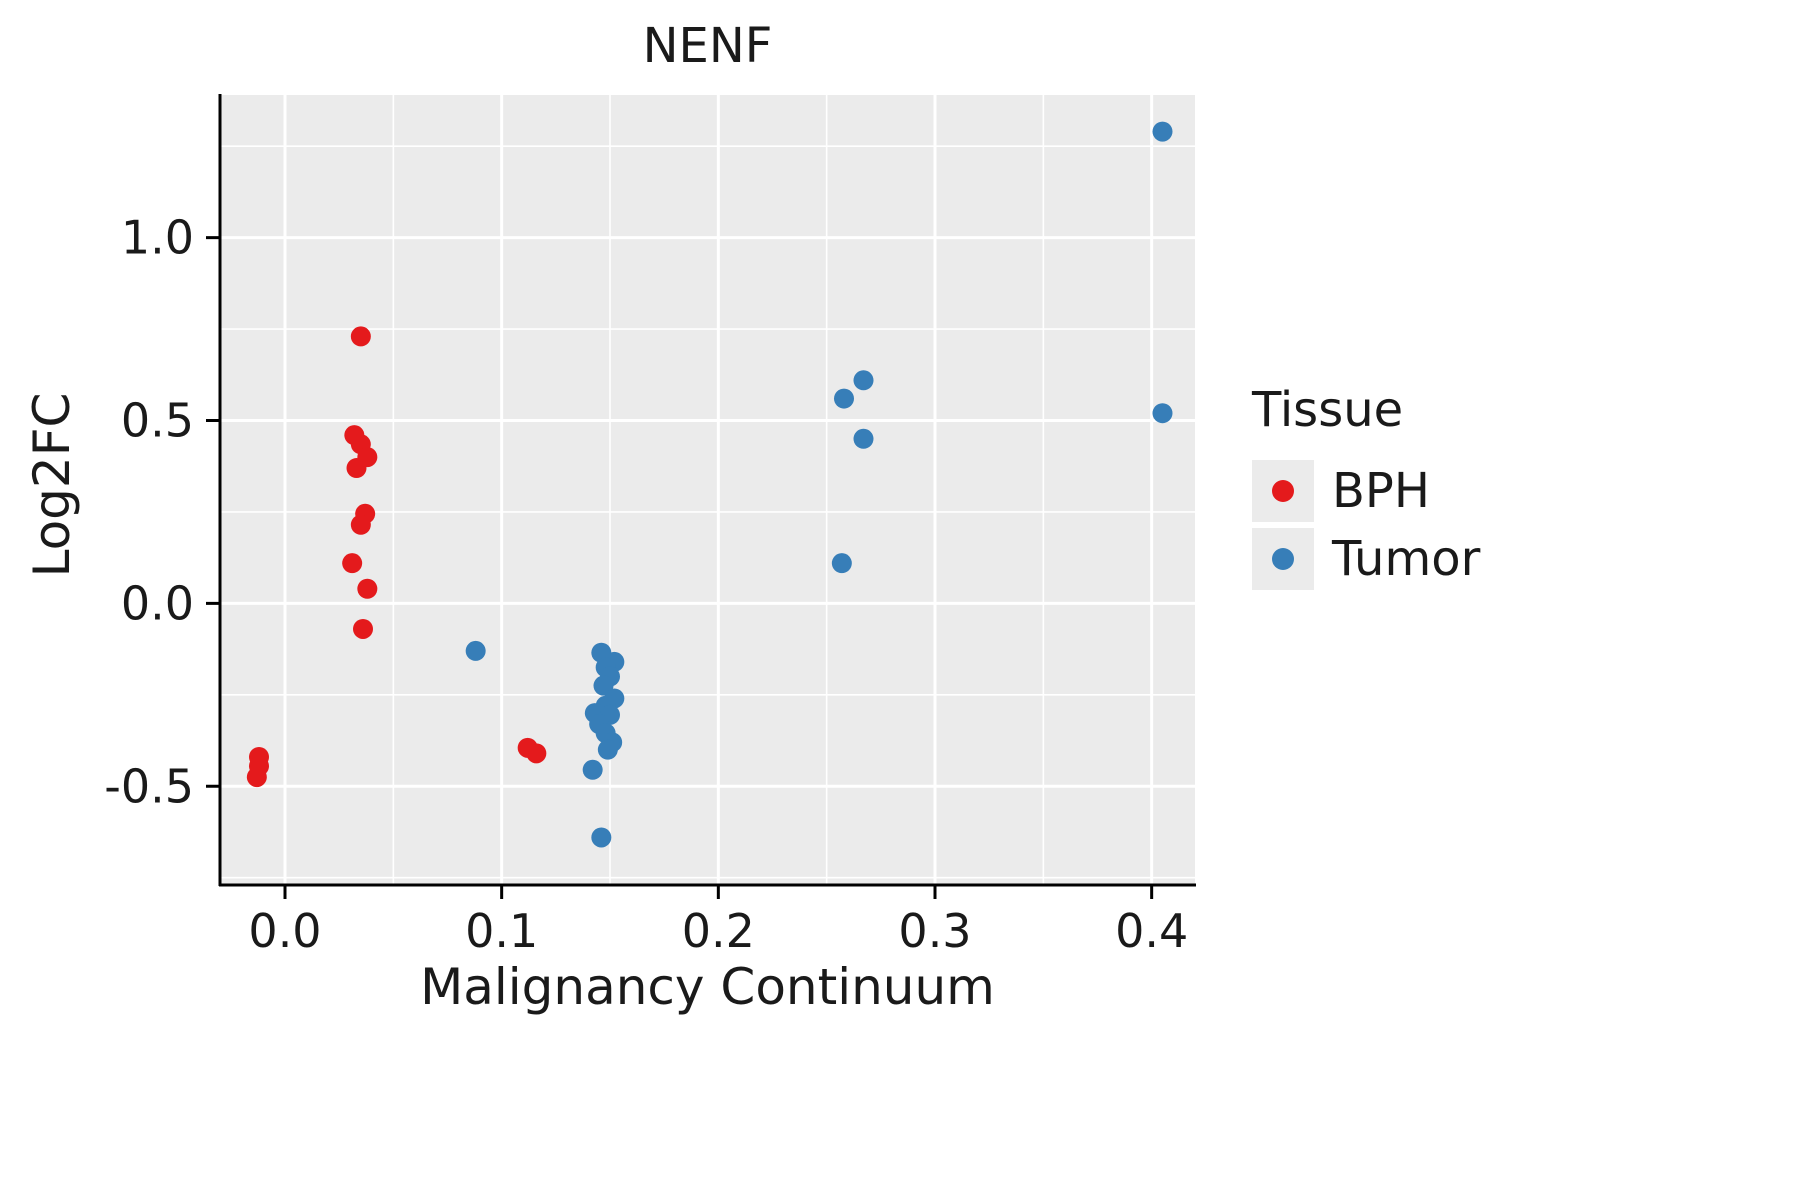 Image resolution: width=1800 pixels, height=1200 pixels. I want to click on plot-title: NENF, so click(707, 46).